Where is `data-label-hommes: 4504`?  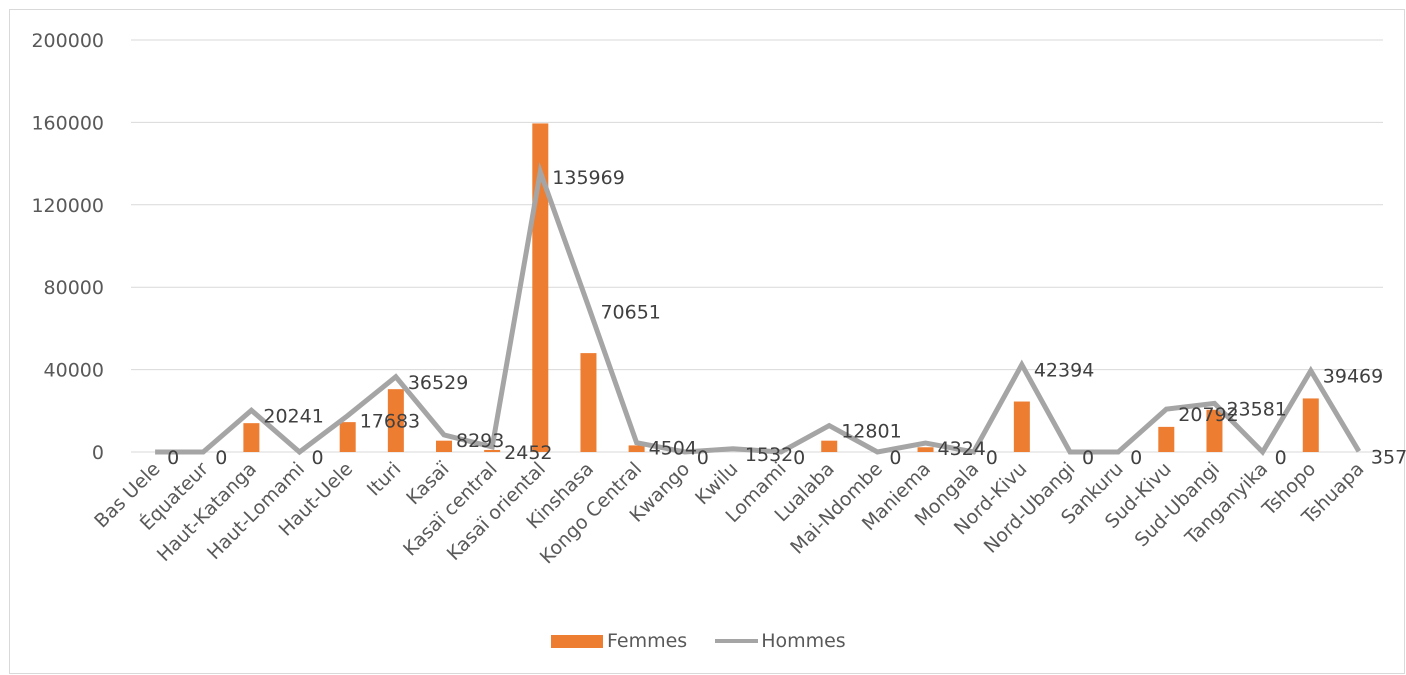
data-label-hommes: 4504 is located at coordinates (673, 449).